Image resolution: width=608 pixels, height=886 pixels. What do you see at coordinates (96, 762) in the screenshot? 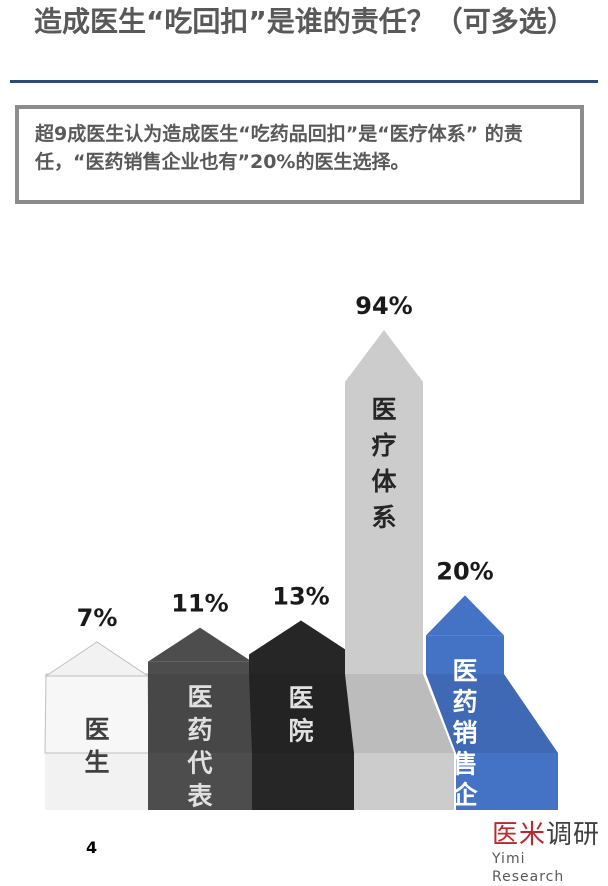
I see `category-label-0-char-1: 生` at bounding box center [96, 762].